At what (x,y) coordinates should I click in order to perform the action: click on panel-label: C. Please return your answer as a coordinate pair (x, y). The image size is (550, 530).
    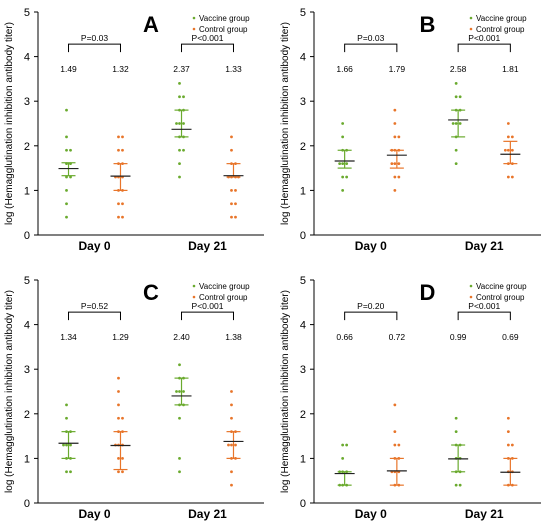
    Looking at the image, I should click on (151, 292).